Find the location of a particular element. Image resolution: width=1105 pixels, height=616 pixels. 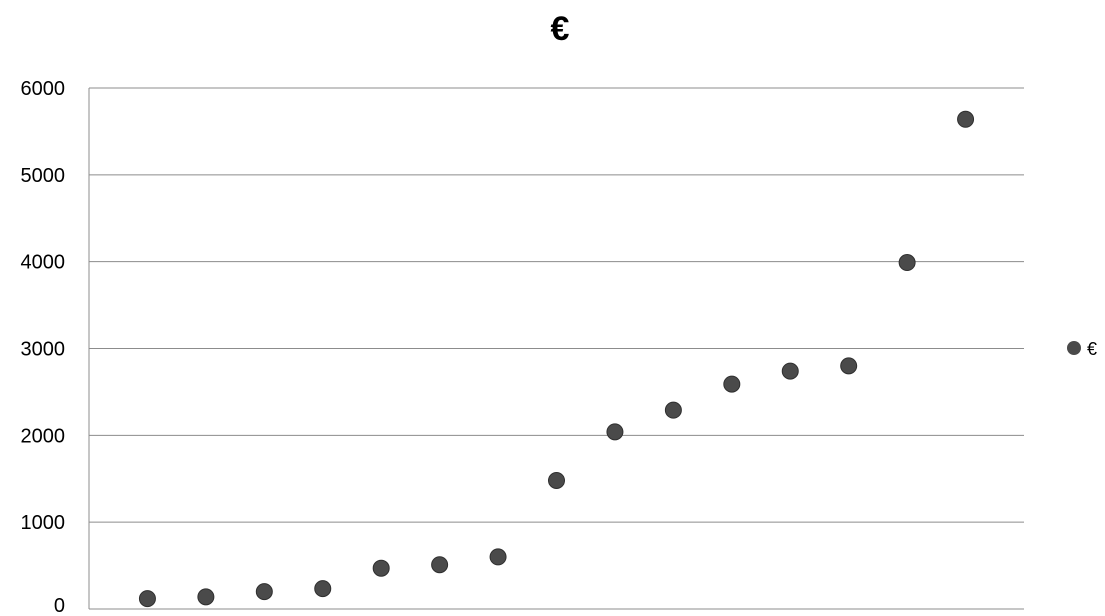

chart-title: € is located at coordinates (560, 29).